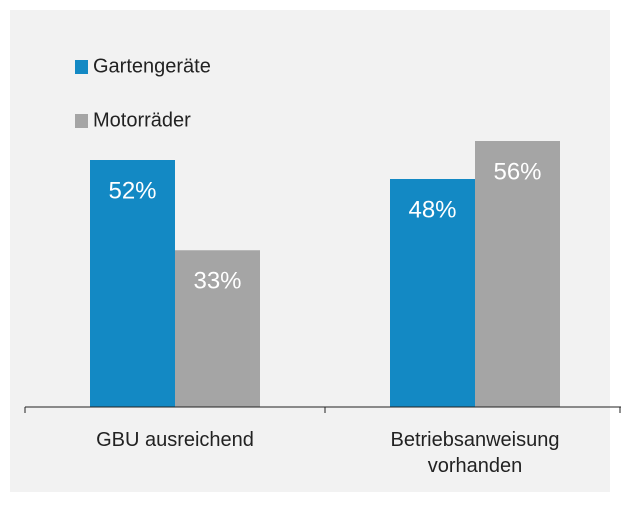 The height and width of the screenshot is (507, 621). Describe the element at coordinates (217, 281) in the screenshot. I see `value-label: 33%` at that location.